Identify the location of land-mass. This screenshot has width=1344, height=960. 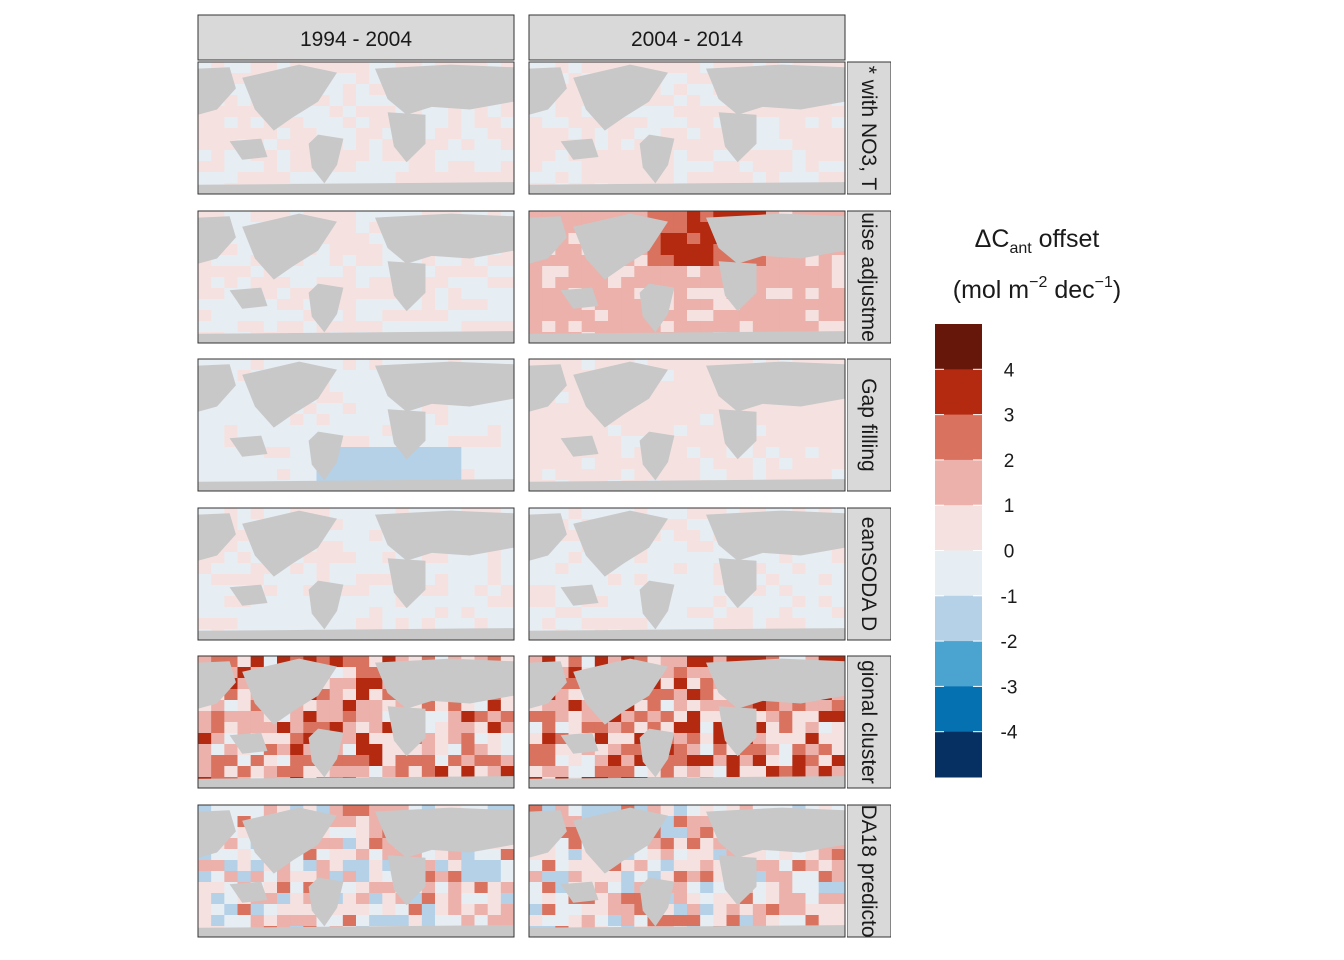
(289, 840).